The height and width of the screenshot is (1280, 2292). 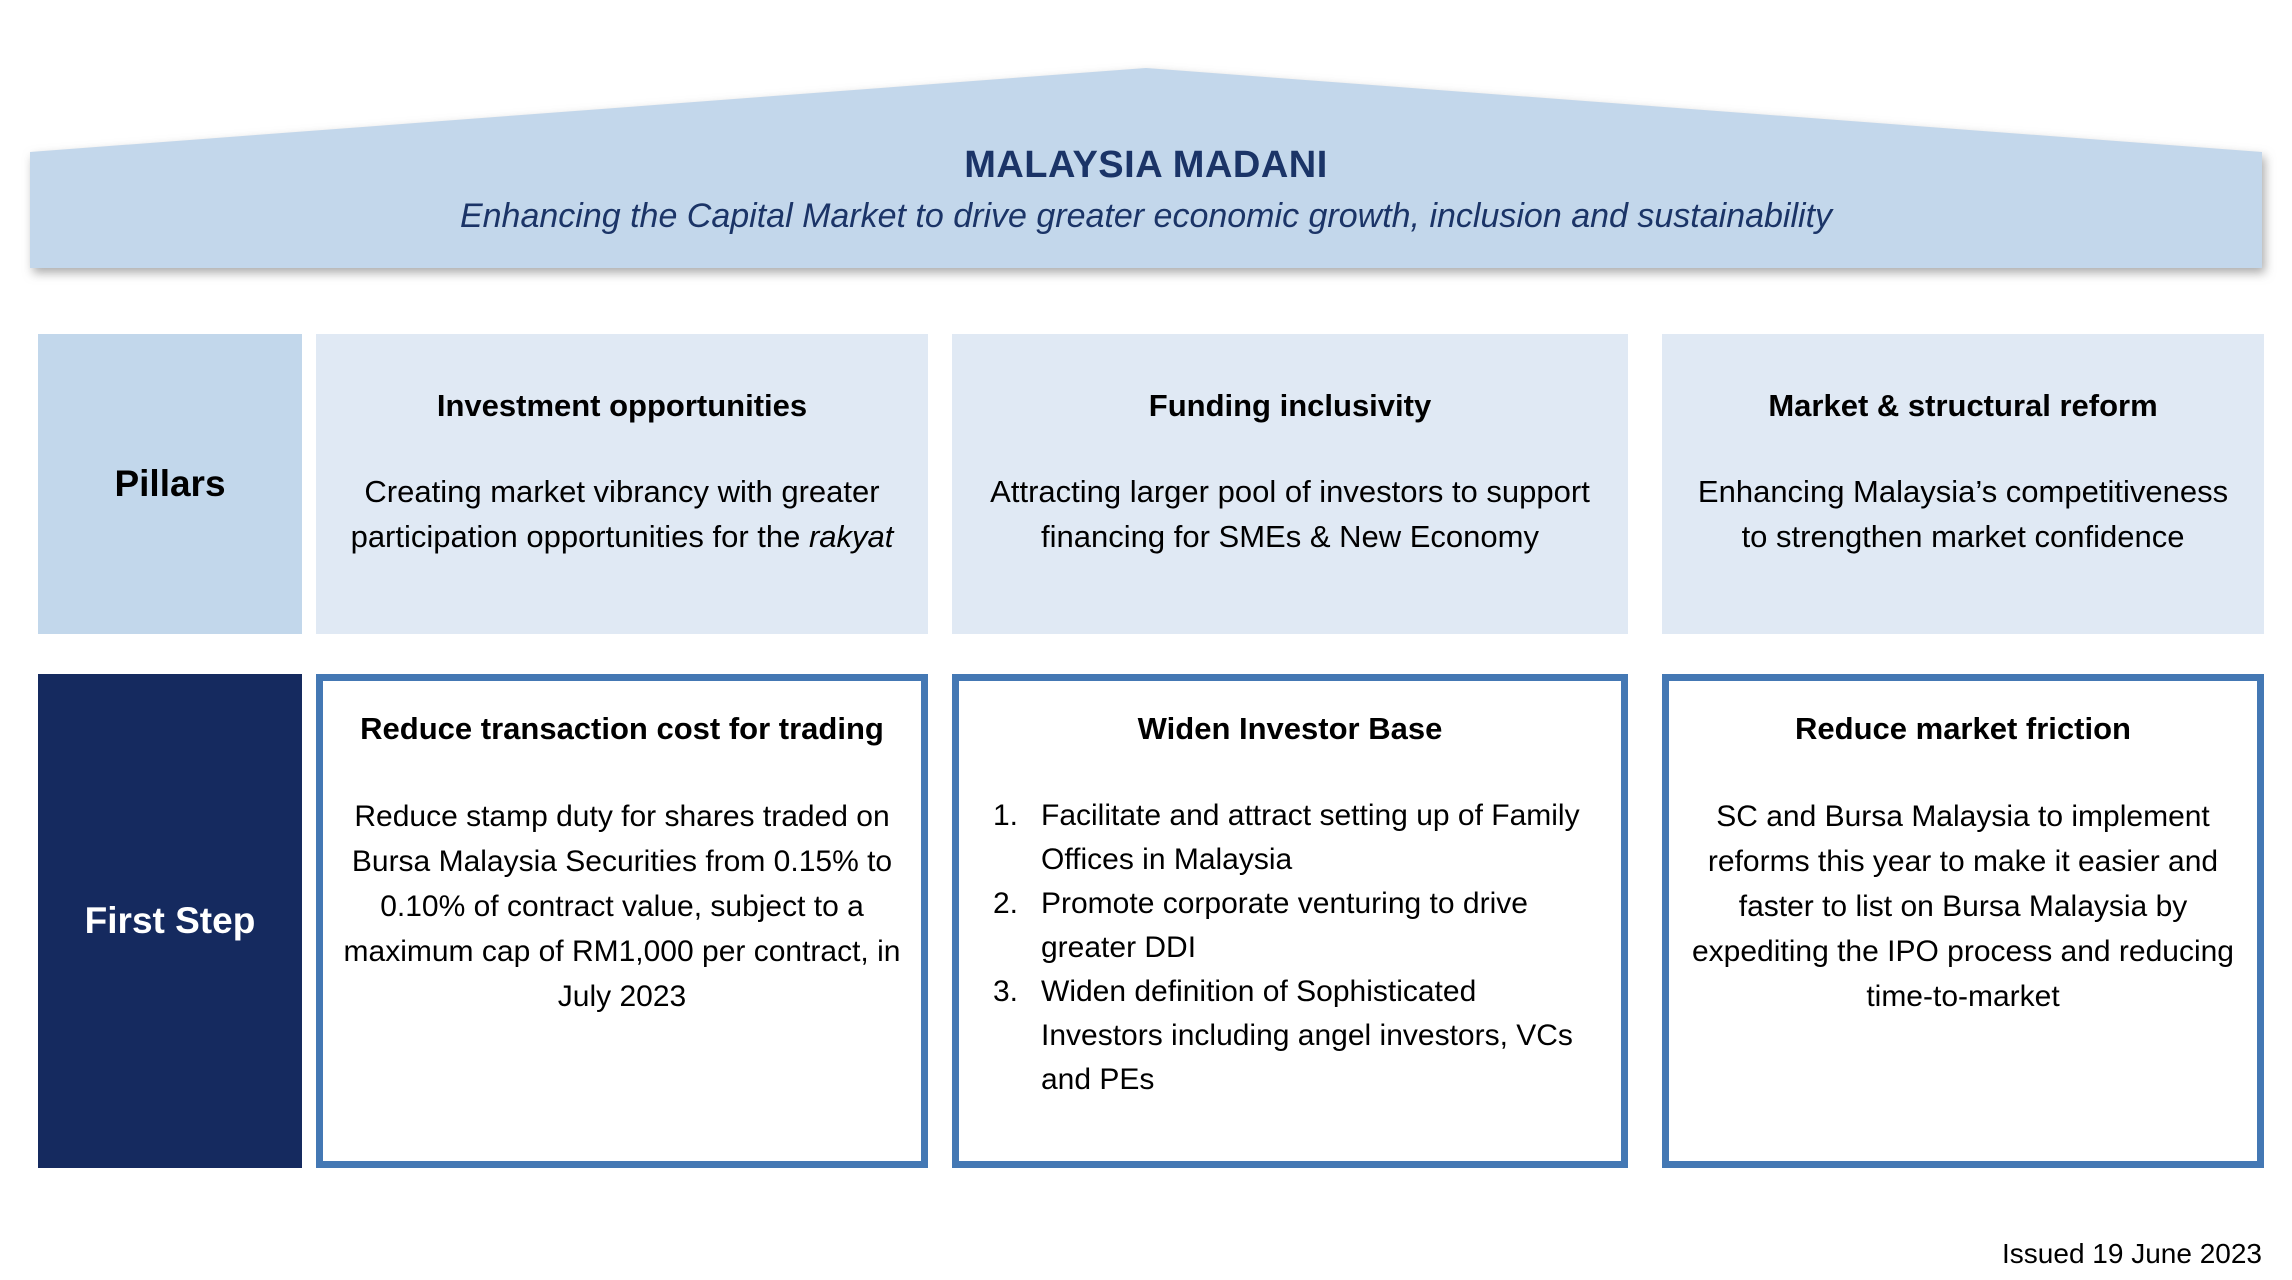 What do you see at coordinates (851, 536) in the screenshot?
I see `pillar-body-italic: rakyat` at bounding box center [851, 536].